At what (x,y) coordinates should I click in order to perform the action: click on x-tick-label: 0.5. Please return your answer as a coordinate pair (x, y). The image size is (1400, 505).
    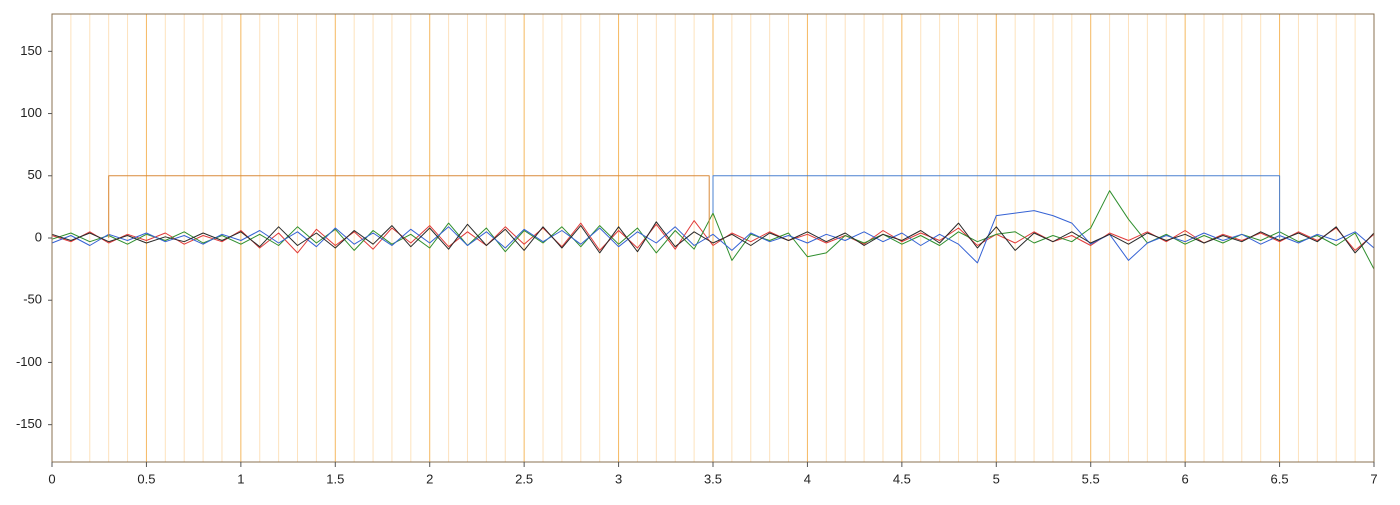
    Looking at the image, I should click on (146, 478).